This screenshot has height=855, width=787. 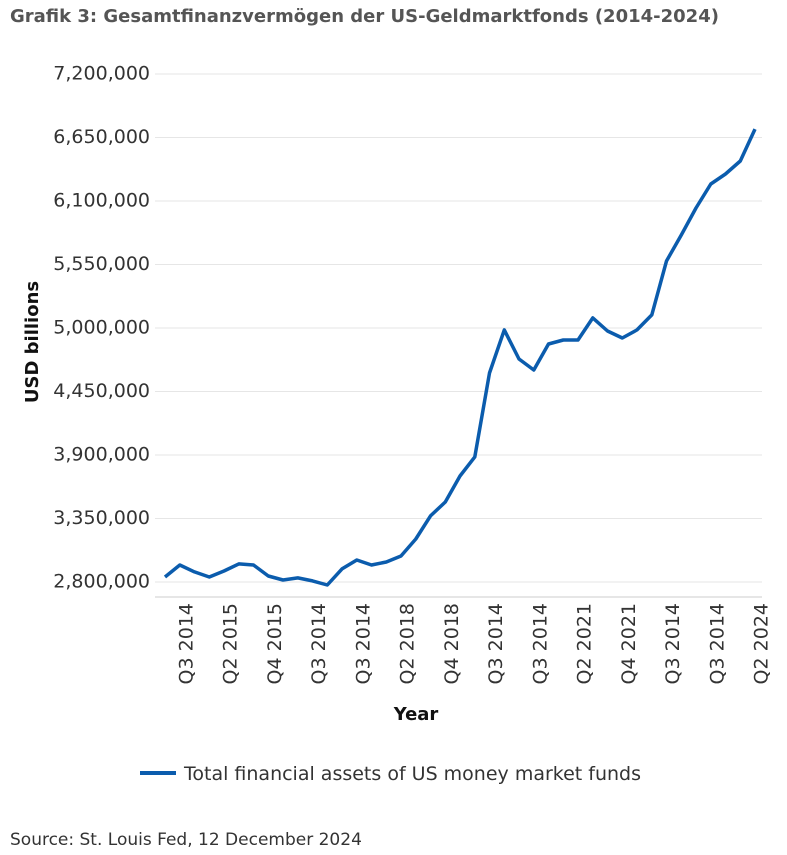 What do you see at coordinates (416, 714) in the screenshot?
I see `x-axis-label: Year` at bounding box center [416, 714].